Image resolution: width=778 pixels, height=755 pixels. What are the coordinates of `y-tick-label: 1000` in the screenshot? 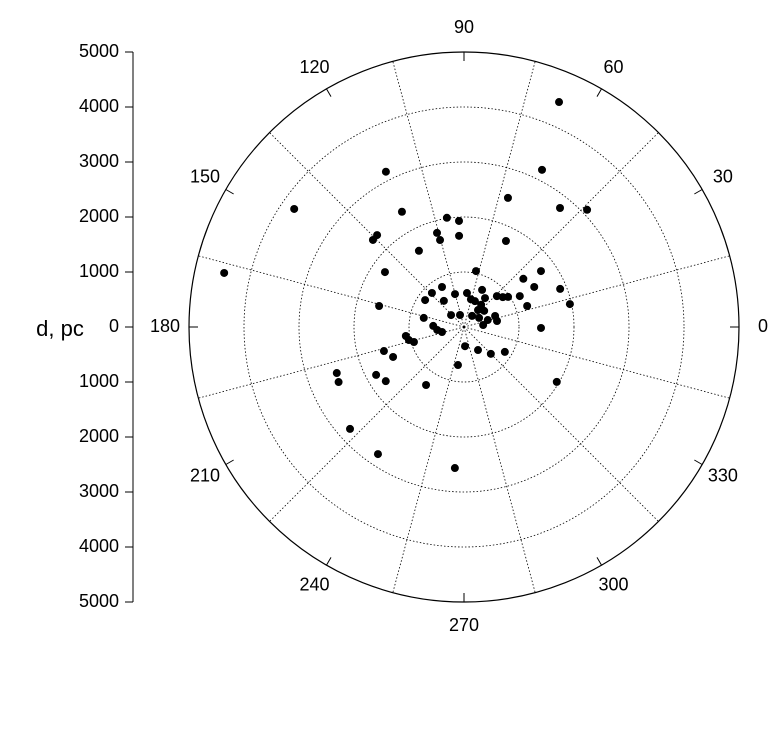 It's located at (99, 271).